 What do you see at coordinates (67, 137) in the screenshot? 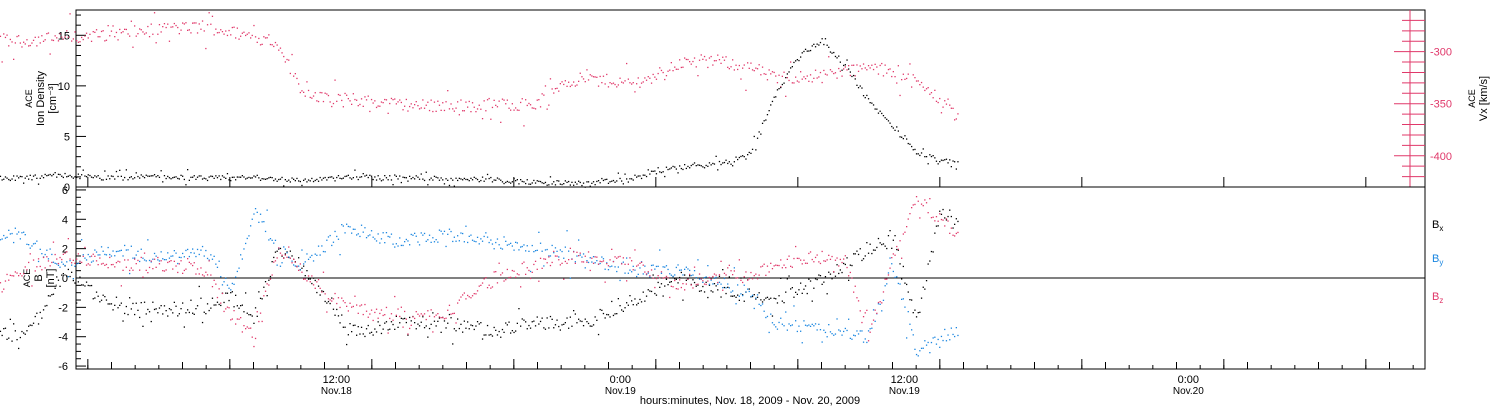
I see `density-tick-label: 5` at bounding box center [67, 137].